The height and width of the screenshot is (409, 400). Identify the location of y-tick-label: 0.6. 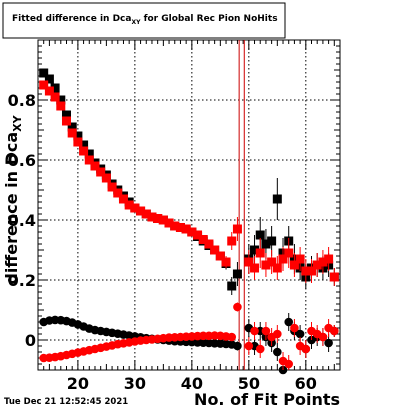
(22, 160).